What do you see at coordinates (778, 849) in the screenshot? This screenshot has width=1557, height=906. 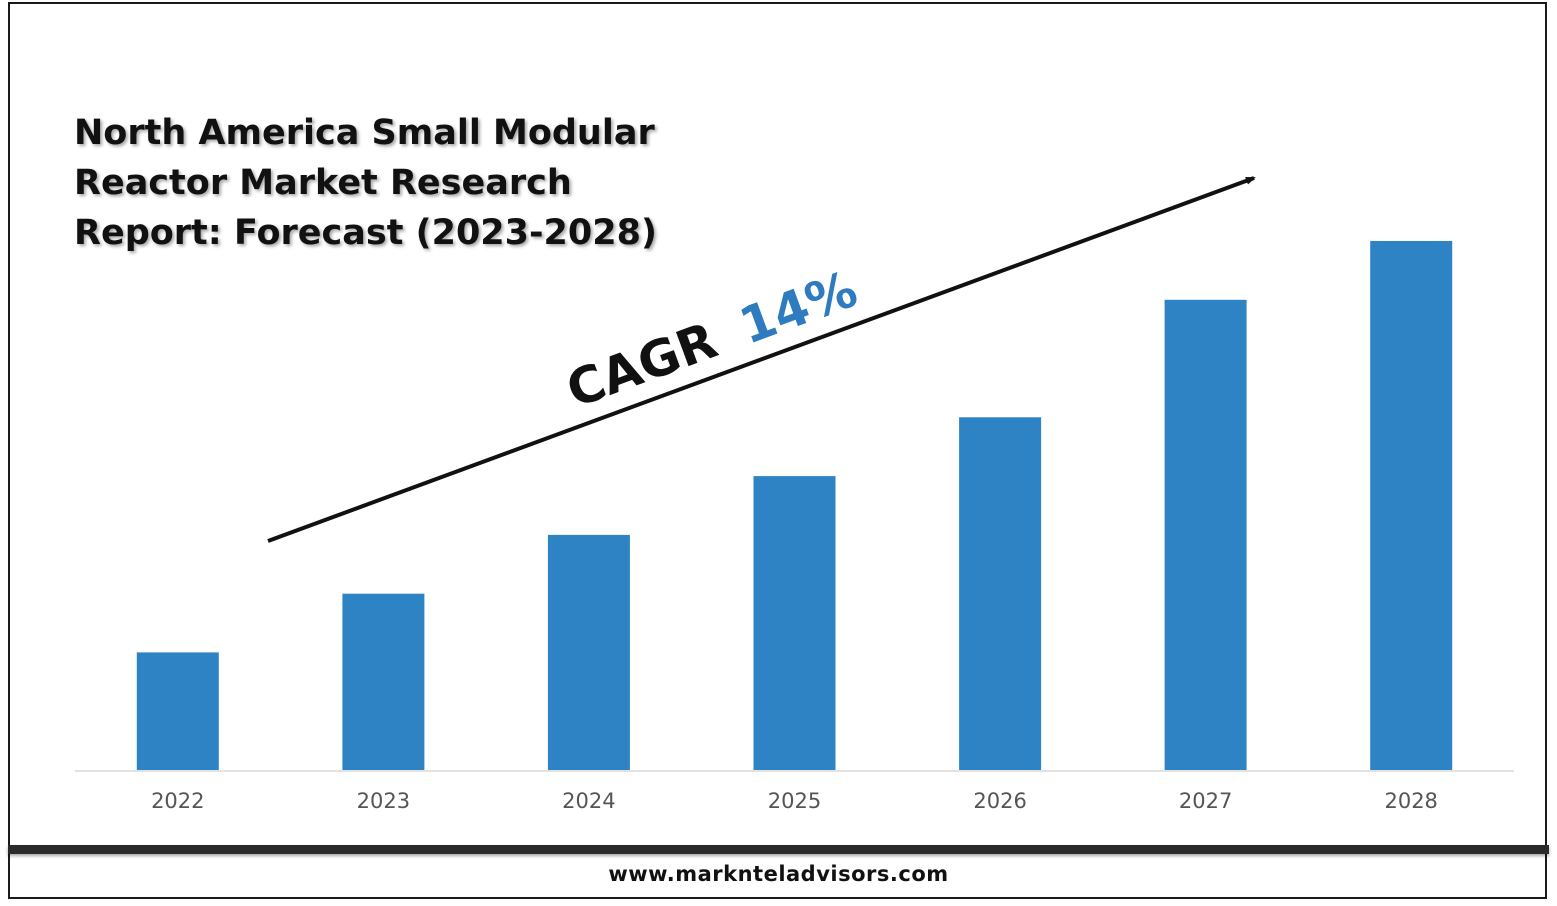 I see `footer-bar` at bounding box center [778, 849].